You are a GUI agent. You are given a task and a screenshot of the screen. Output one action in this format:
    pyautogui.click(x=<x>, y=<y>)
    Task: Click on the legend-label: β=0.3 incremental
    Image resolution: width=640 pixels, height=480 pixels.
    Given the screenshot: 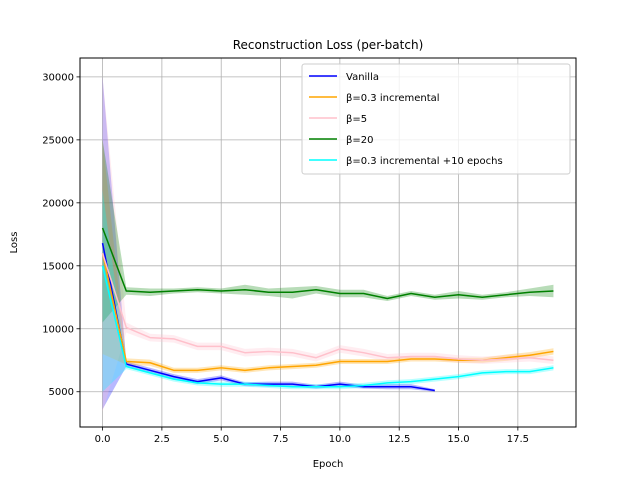 What is the action you would take?
    pyautogui.click(x=393, y=98)
    